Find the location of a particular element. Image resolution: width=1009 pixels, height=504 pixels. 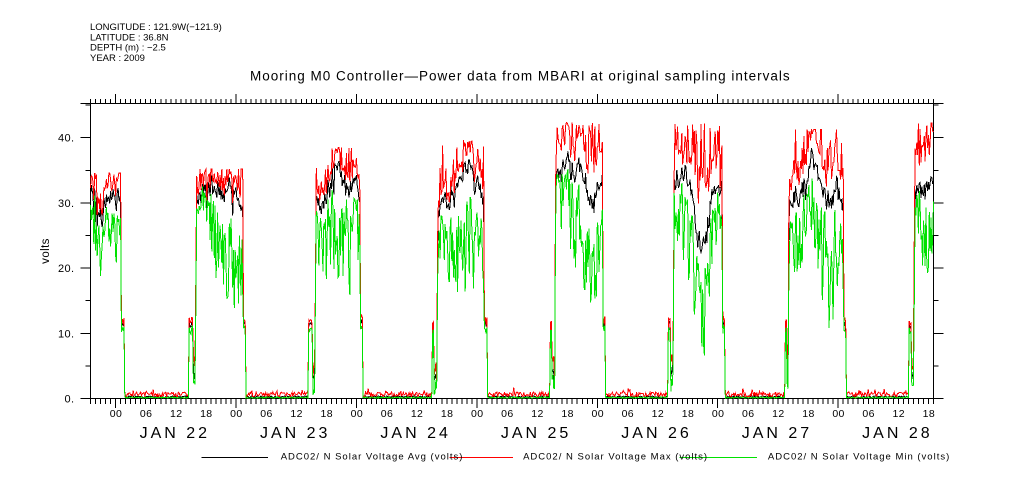

svg-text: YEAR : 2009 is located at coordinates (117, 58).